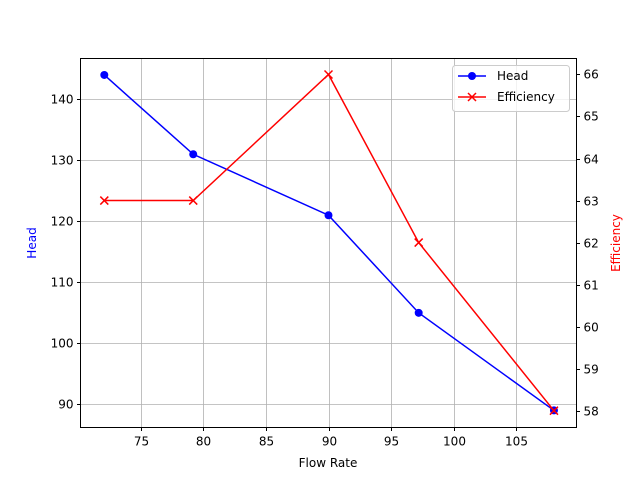  I want to click on y-axis-right: 58 59 60 61 62 63 64 65 66, so click(587, 243).